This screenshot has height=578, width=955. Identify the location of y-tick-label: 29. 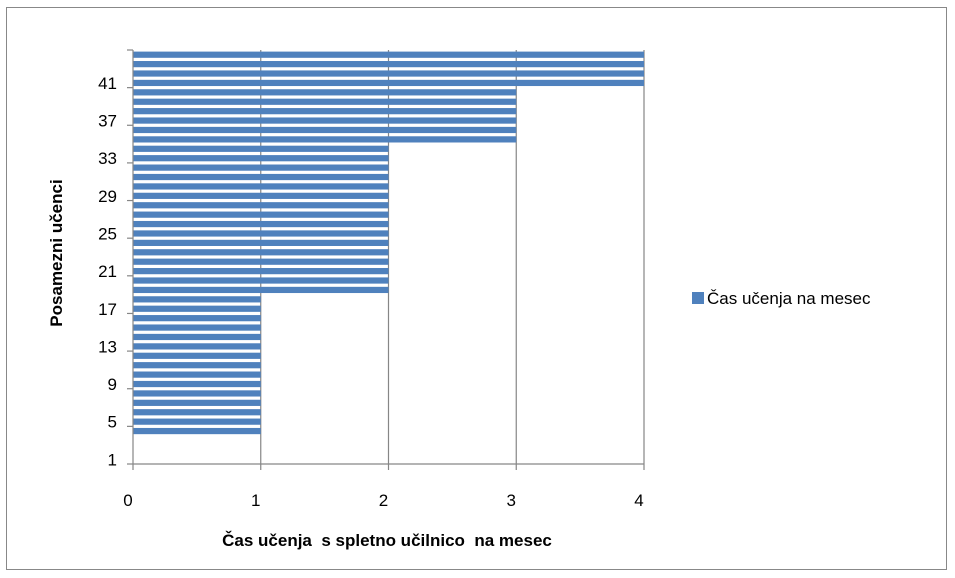
(107, 196).